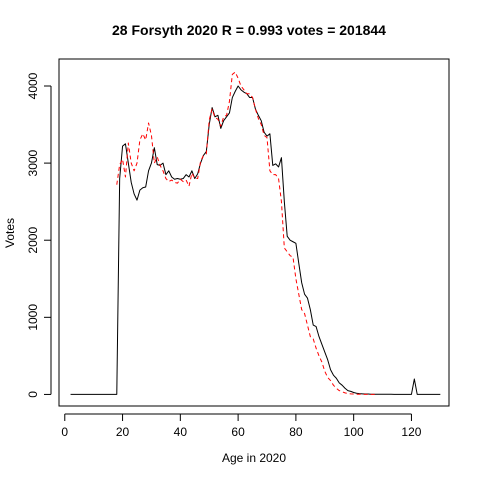  Describe the element at coordinates (33, 317) in the screenshot. I see `y-tick-label: 1000` at that location.